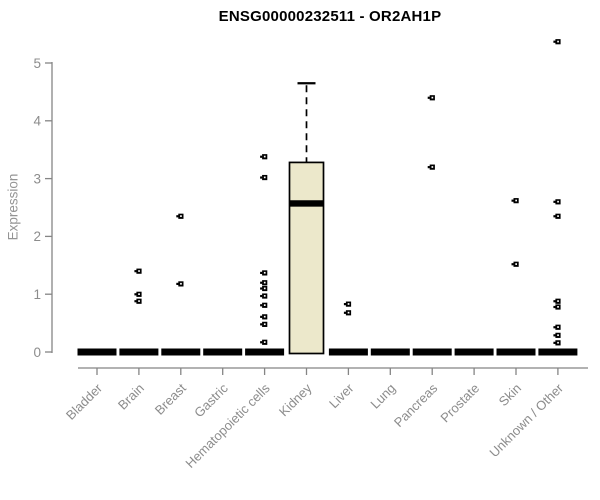 The height and width of the screenshot is (500, 600). What do you see at coordinates (37, 178) in the screenshot?
I see `y-tick-label: 3` at bounding box center [37, 178].